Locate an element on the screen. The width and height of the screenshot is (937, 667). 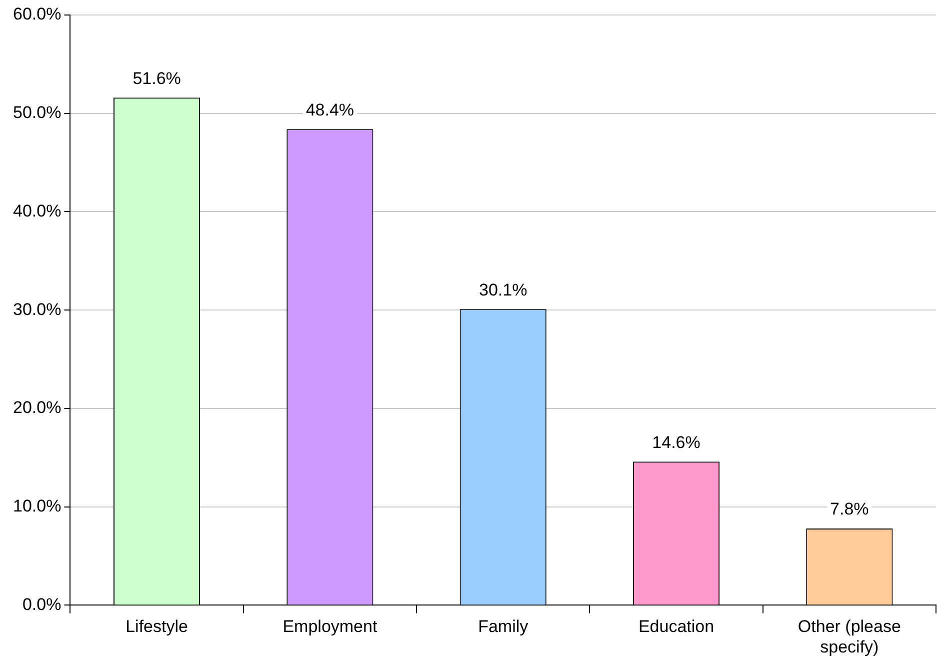
data-label: 14.6% is located at coordinates (676, 442).